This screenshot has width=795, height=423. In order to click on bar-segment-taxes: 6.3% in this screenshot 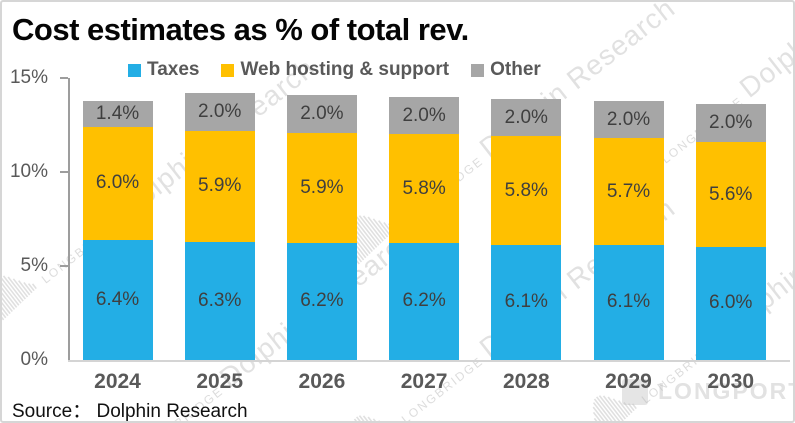, I will do `click(219, 300)`.